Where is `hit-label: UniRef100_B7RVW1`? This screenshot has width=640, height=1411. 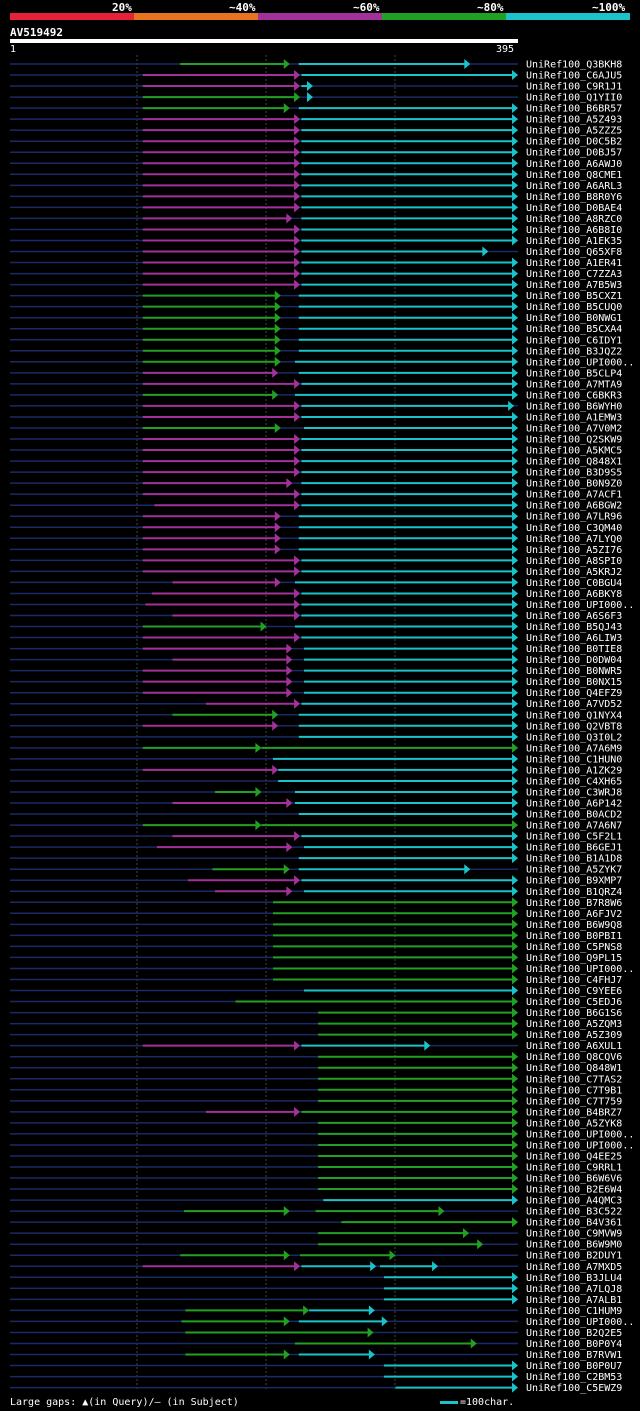
hit-label: UniRef100_B7RVW1 is located at coordinates (574, 1355).